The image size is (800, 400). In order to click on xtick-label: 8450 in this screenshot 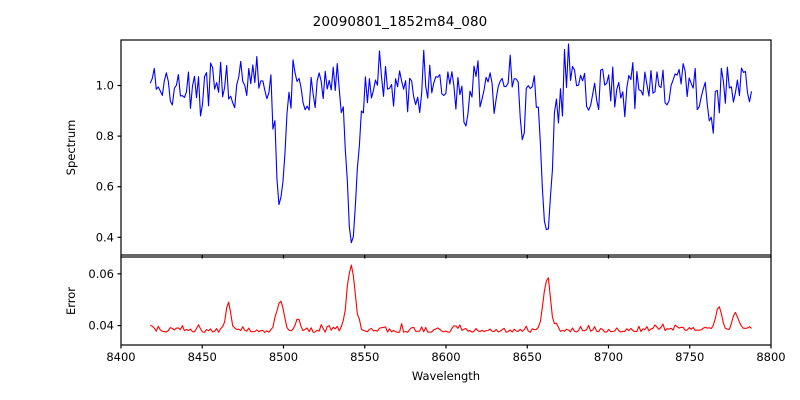, I will do `click(202, 357)`.